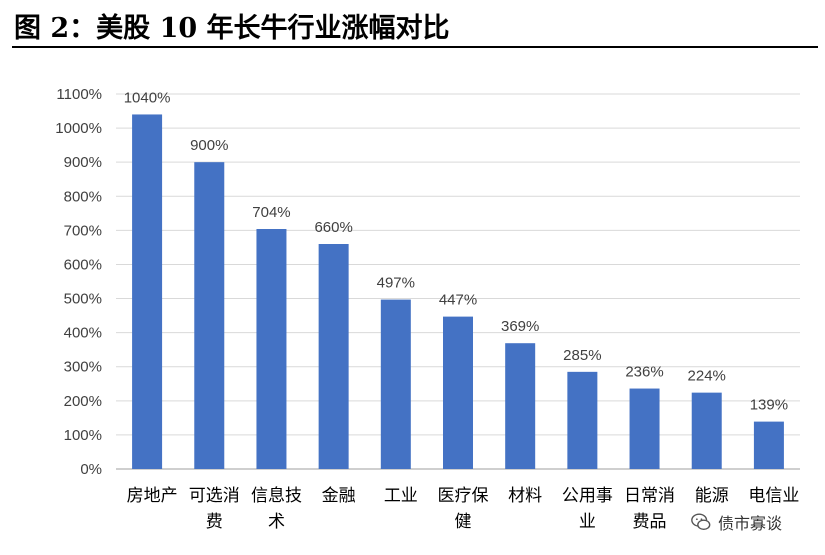  What do you see at coordinates (650, 522) in the screenshot?
I see `x-tick-label: 费品` at bounding box center [650, 522].